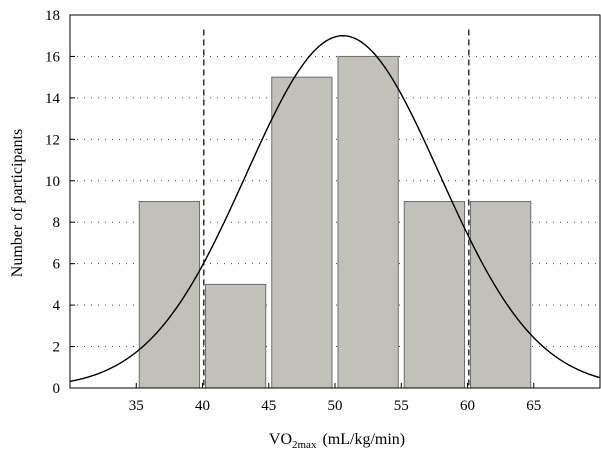 The image size is (601, 452). Describe the element at coordinates (57, 389) in the screenshot. I see `y-tick-label: 0` at that location.